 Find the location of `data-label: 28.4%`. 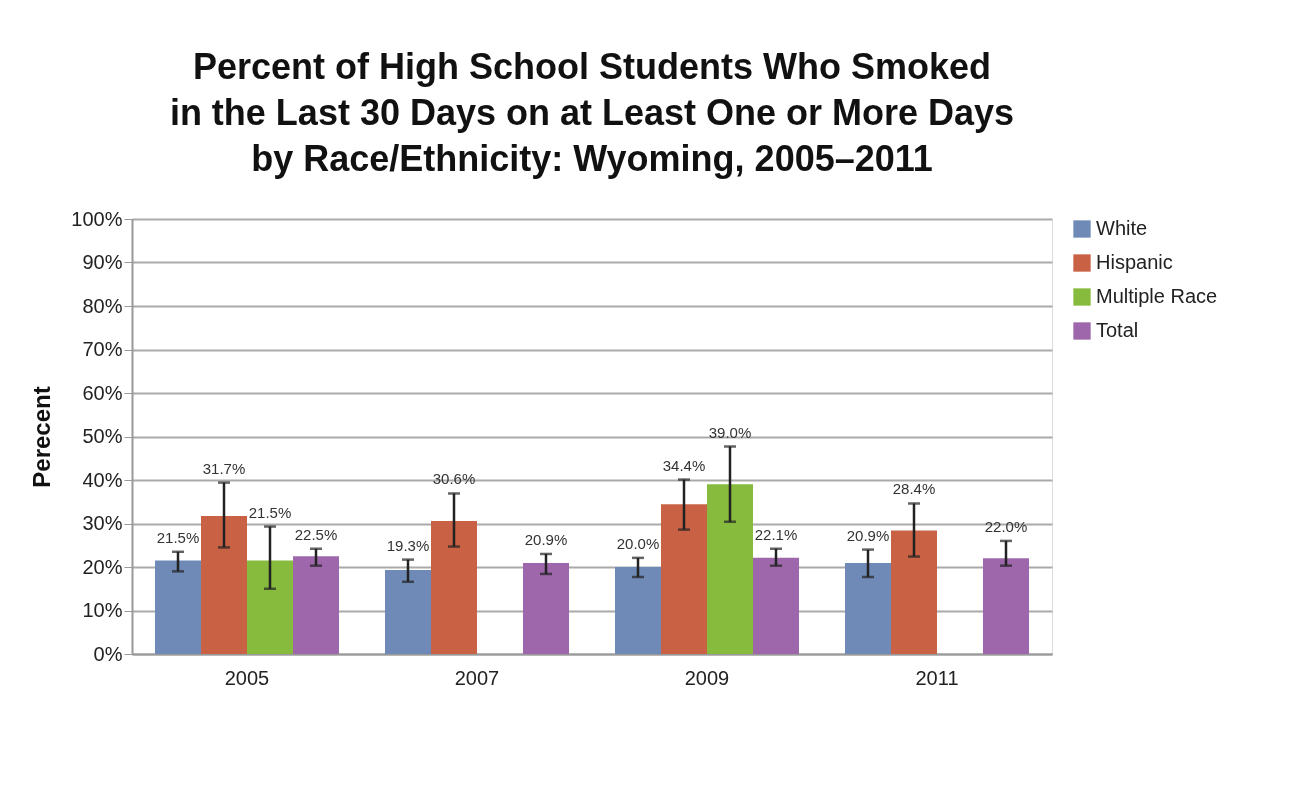

data-label: 28.4% is located at coordinates (914, 489).